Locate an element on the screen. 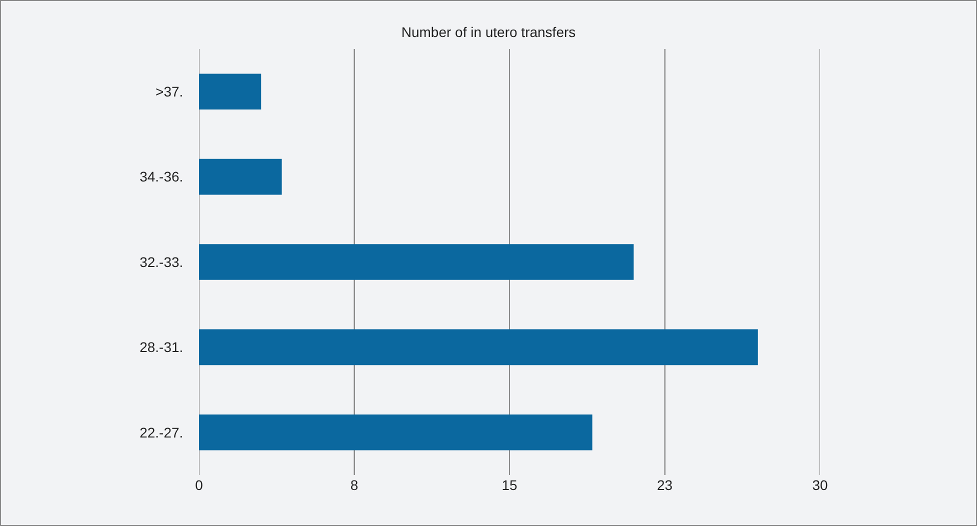 This screenshot has height=526, width=977. y-tick-label: 34.-36. is located at coordinates (162, 176).